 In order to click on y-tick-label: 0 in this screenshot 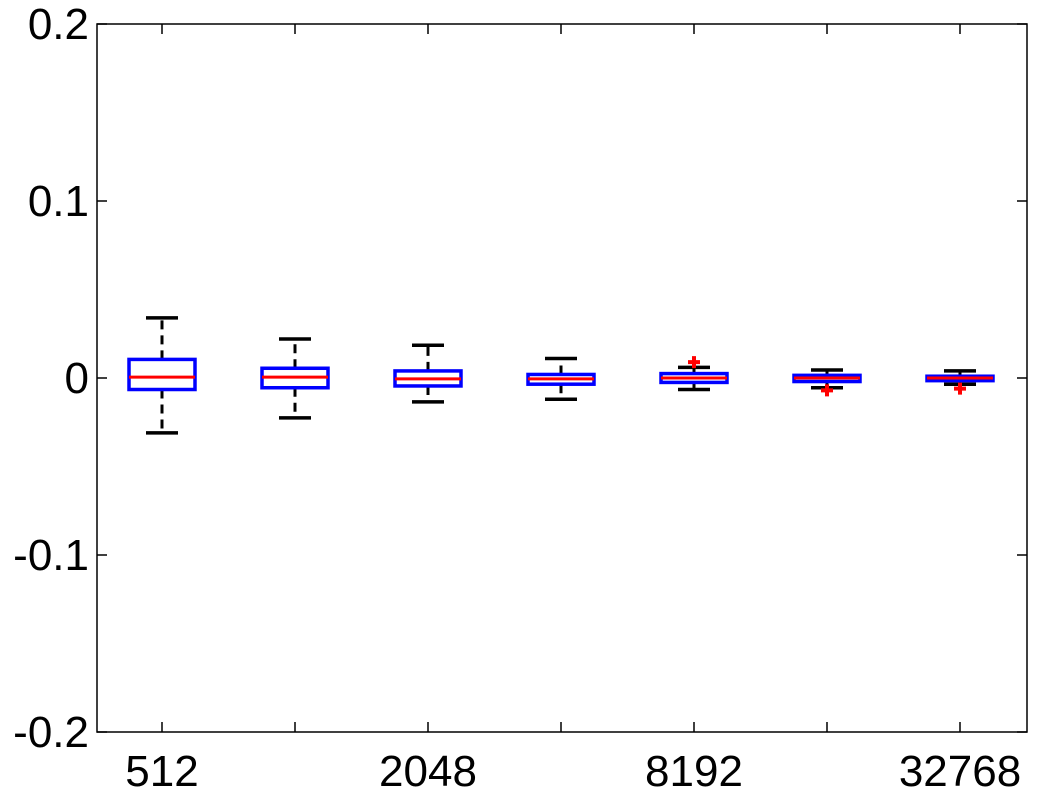, I will do `click(77, 378)`.